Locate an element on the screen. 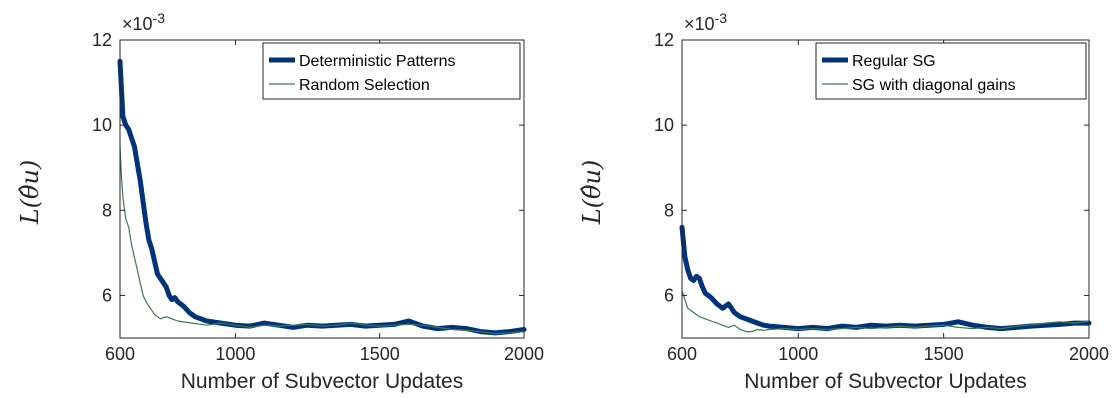 The width and height of the screenshot is (1120, 398). legend-label-1: Deterministic Patterns is located at coordinates (377, 61).